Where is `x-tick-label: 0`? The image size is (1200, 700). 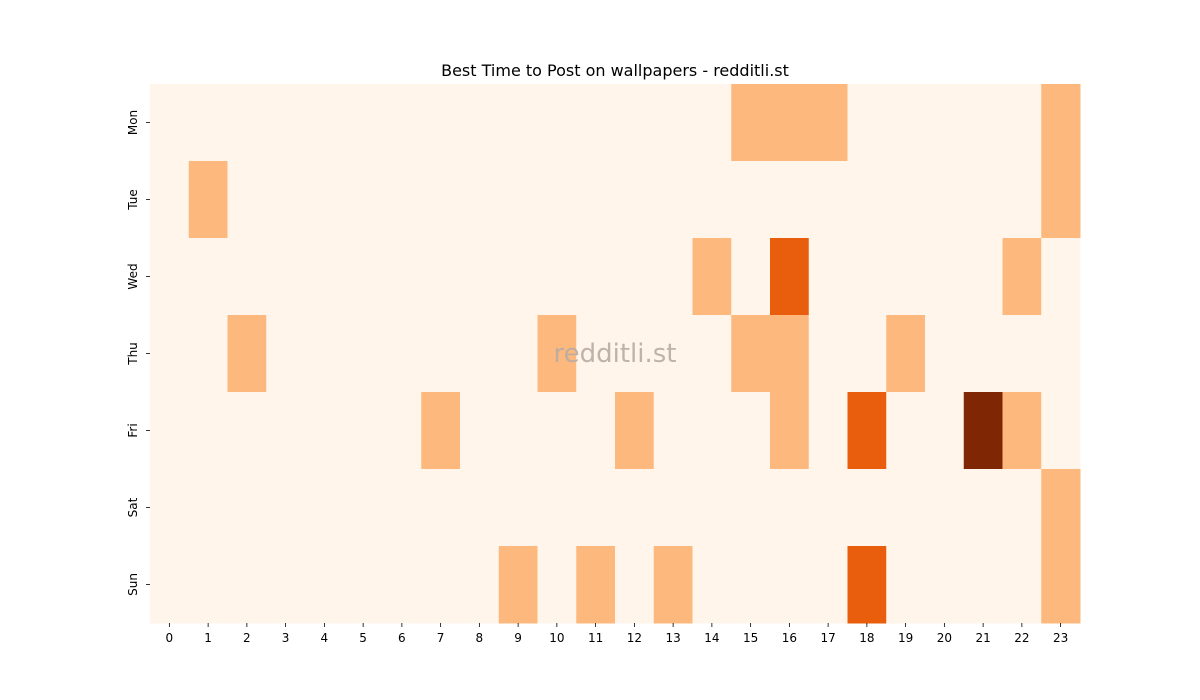 x-tick-label: 0 is located at coordinates (170, 638).